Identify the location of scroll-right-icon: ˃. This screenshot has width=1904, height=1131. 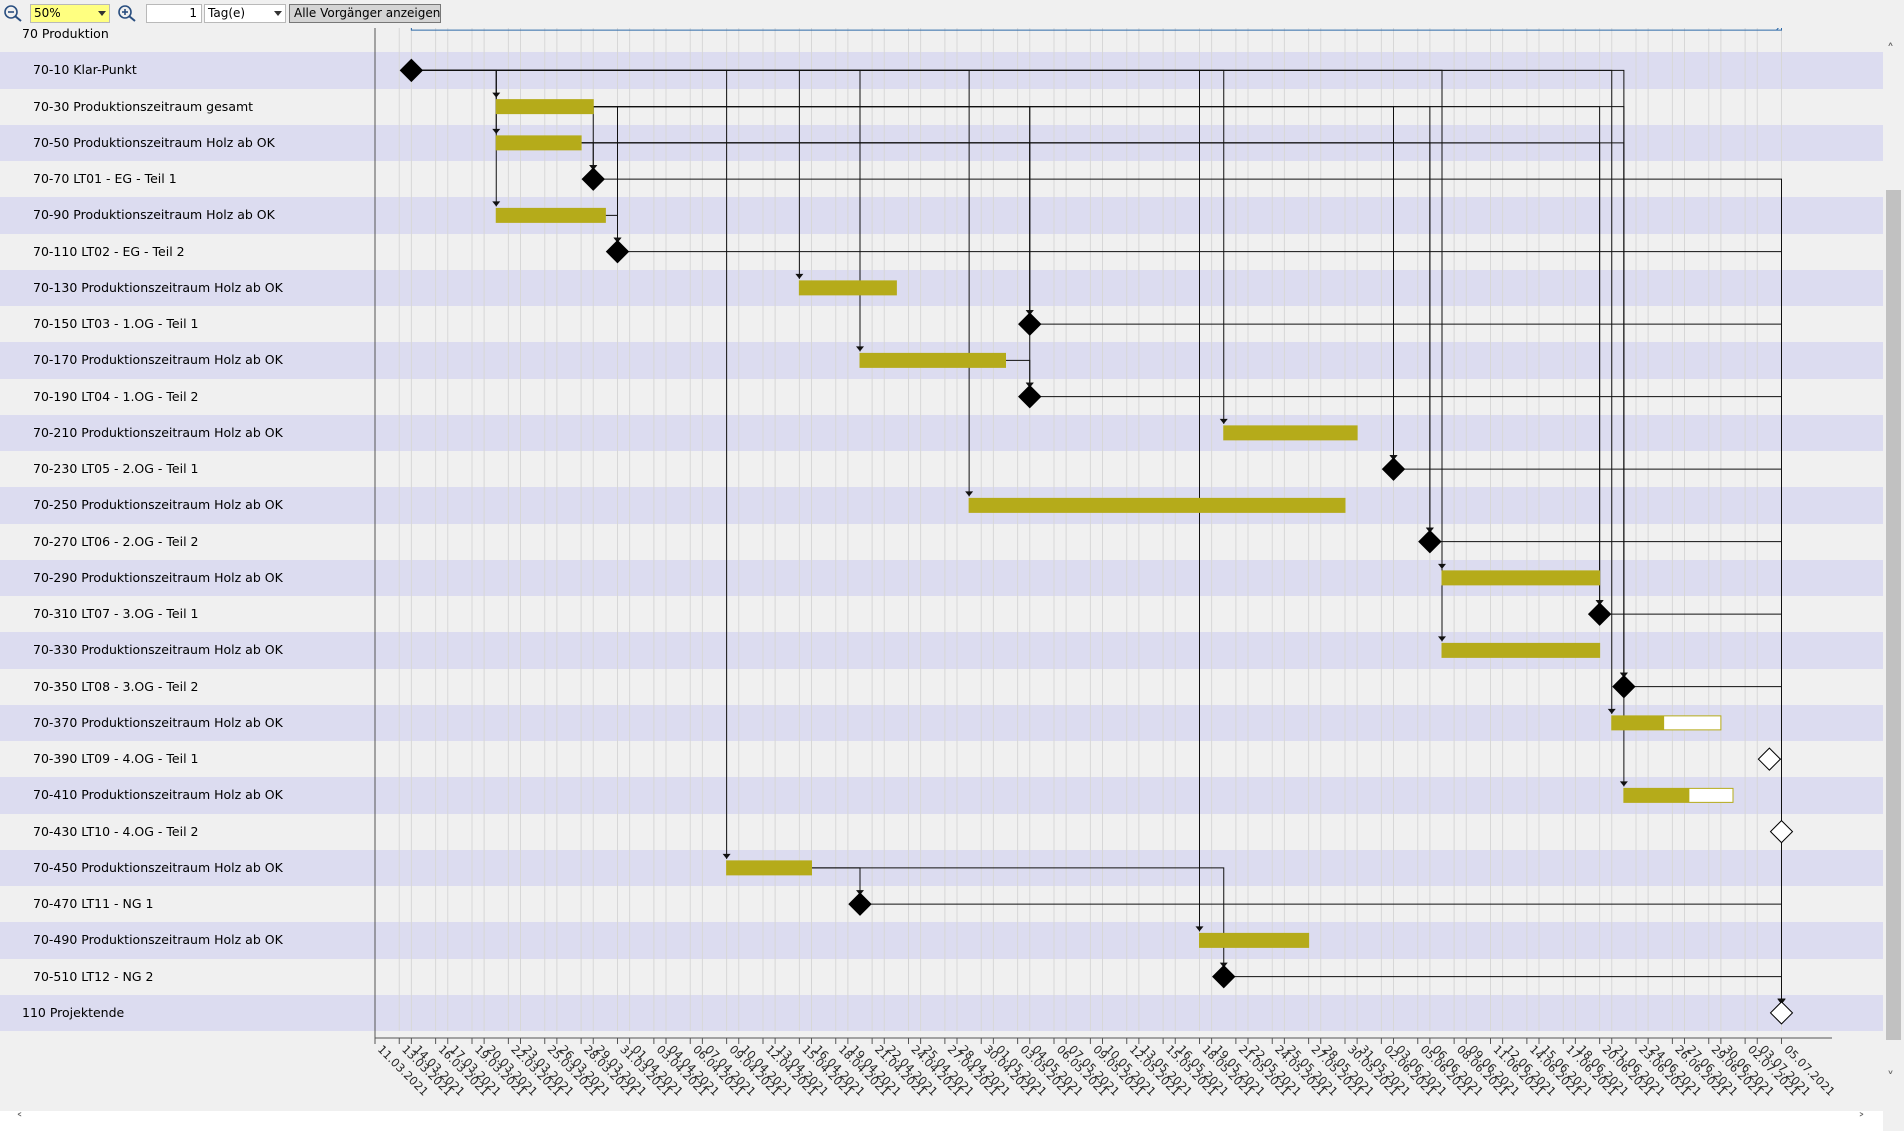
(1861, 1120).